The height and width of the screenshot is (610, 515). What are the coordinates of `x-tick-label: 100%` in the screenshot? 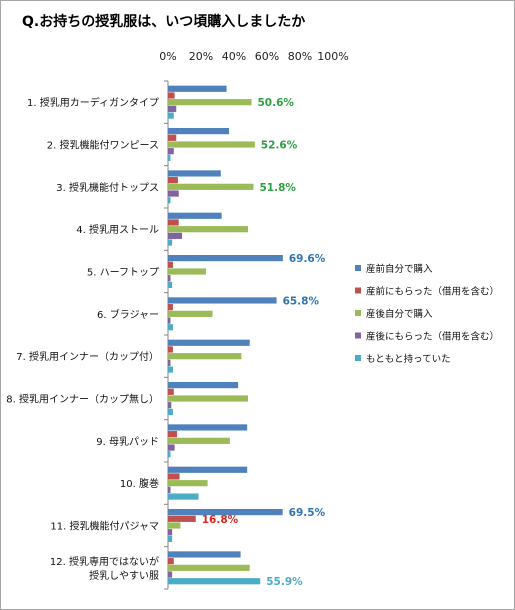 It's located at (332, 56).